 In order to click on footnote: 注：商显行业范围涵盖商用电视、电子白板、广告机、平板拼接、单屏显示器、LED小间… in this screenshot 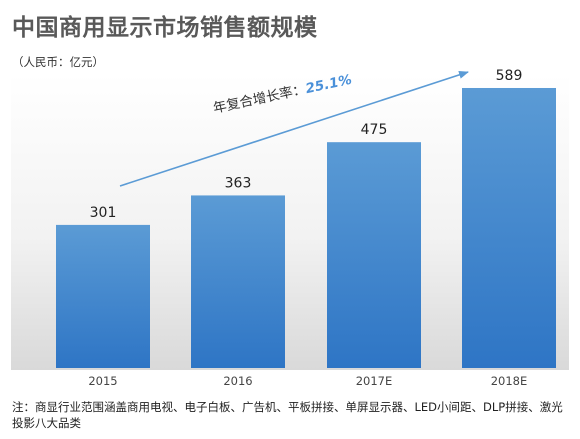, I will do `click(287, 415)`.